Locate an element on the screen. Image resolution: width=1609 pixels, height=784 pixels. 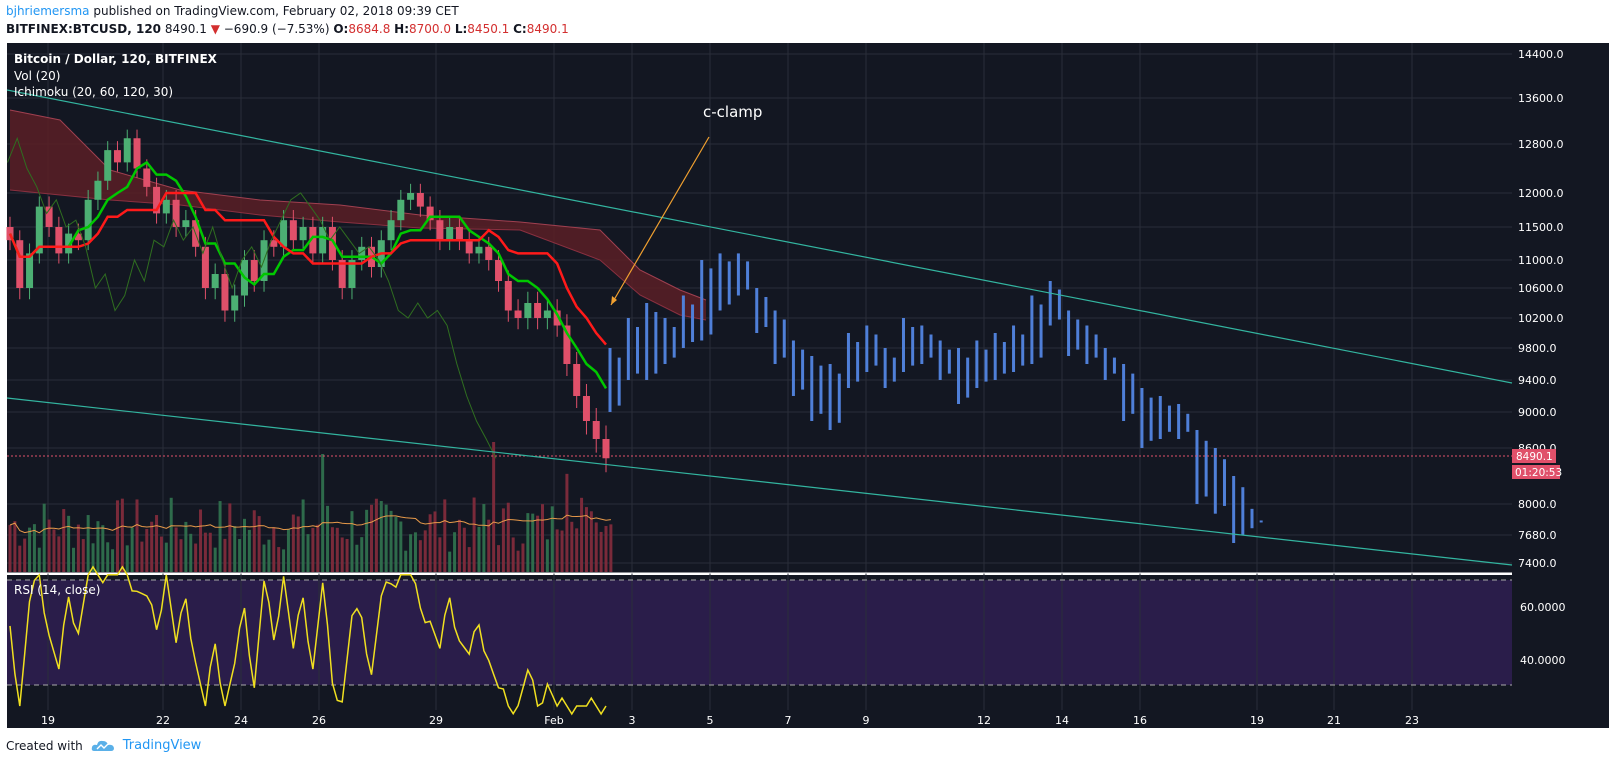
time-tick-label: 23 is located at coordinates (1412, 720).